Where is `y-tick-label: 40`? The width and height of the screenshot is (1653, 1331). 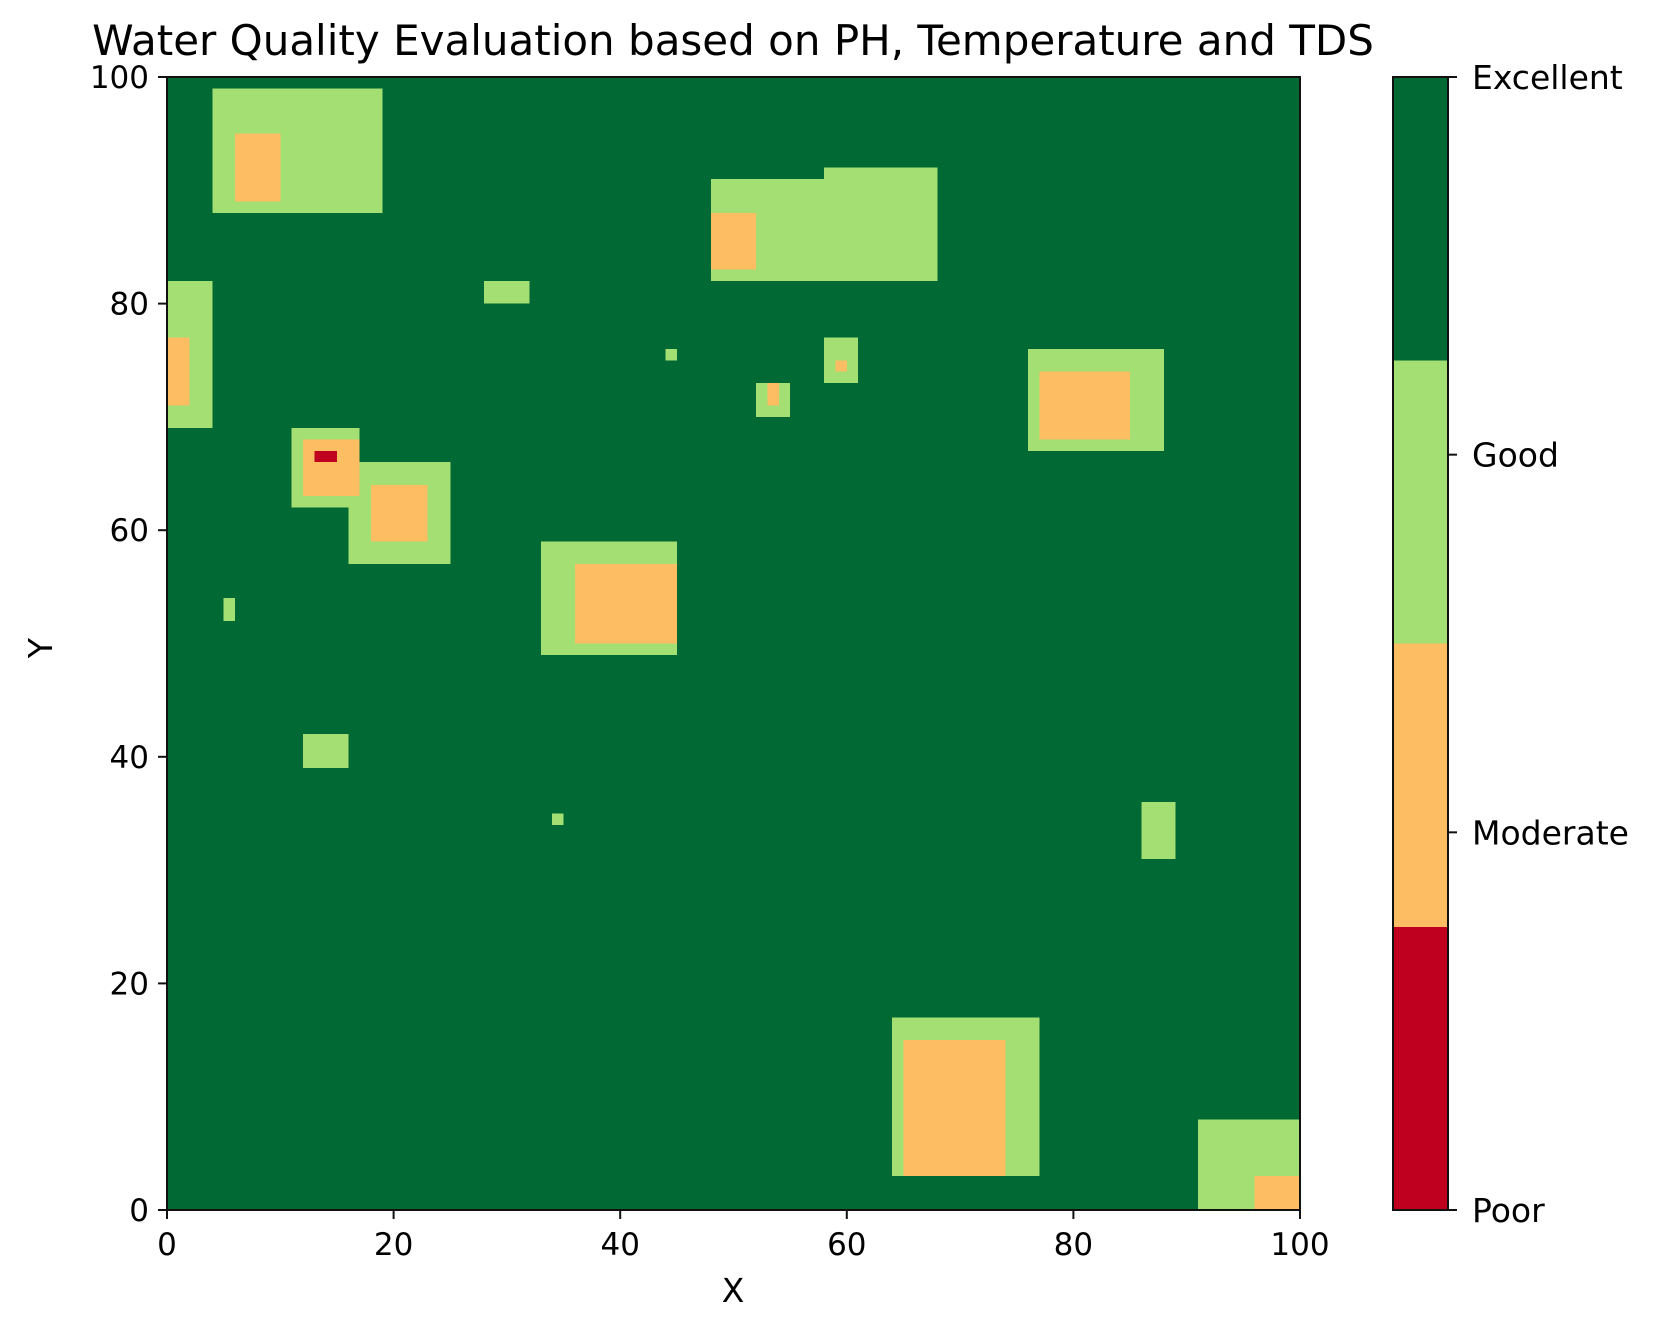
y-tick-label: 40 is located at coordinates (129, 758).